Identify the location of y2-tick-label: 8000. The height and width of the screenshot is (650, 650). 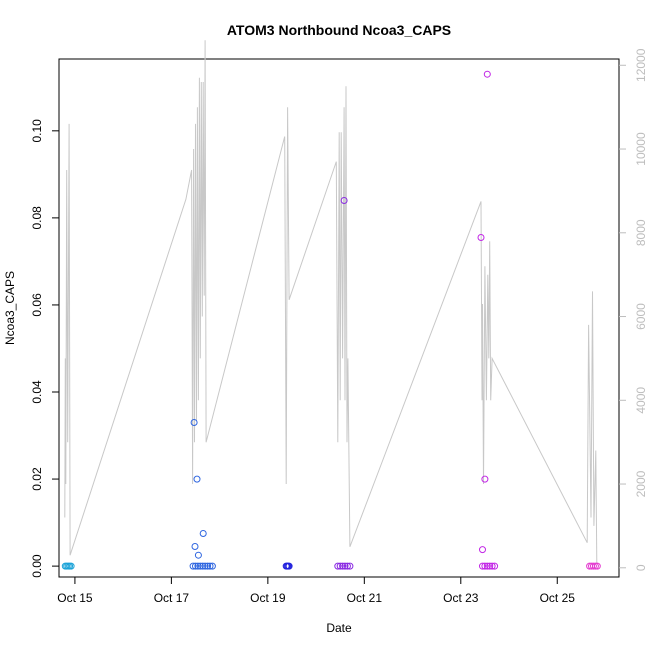
(641, 232).